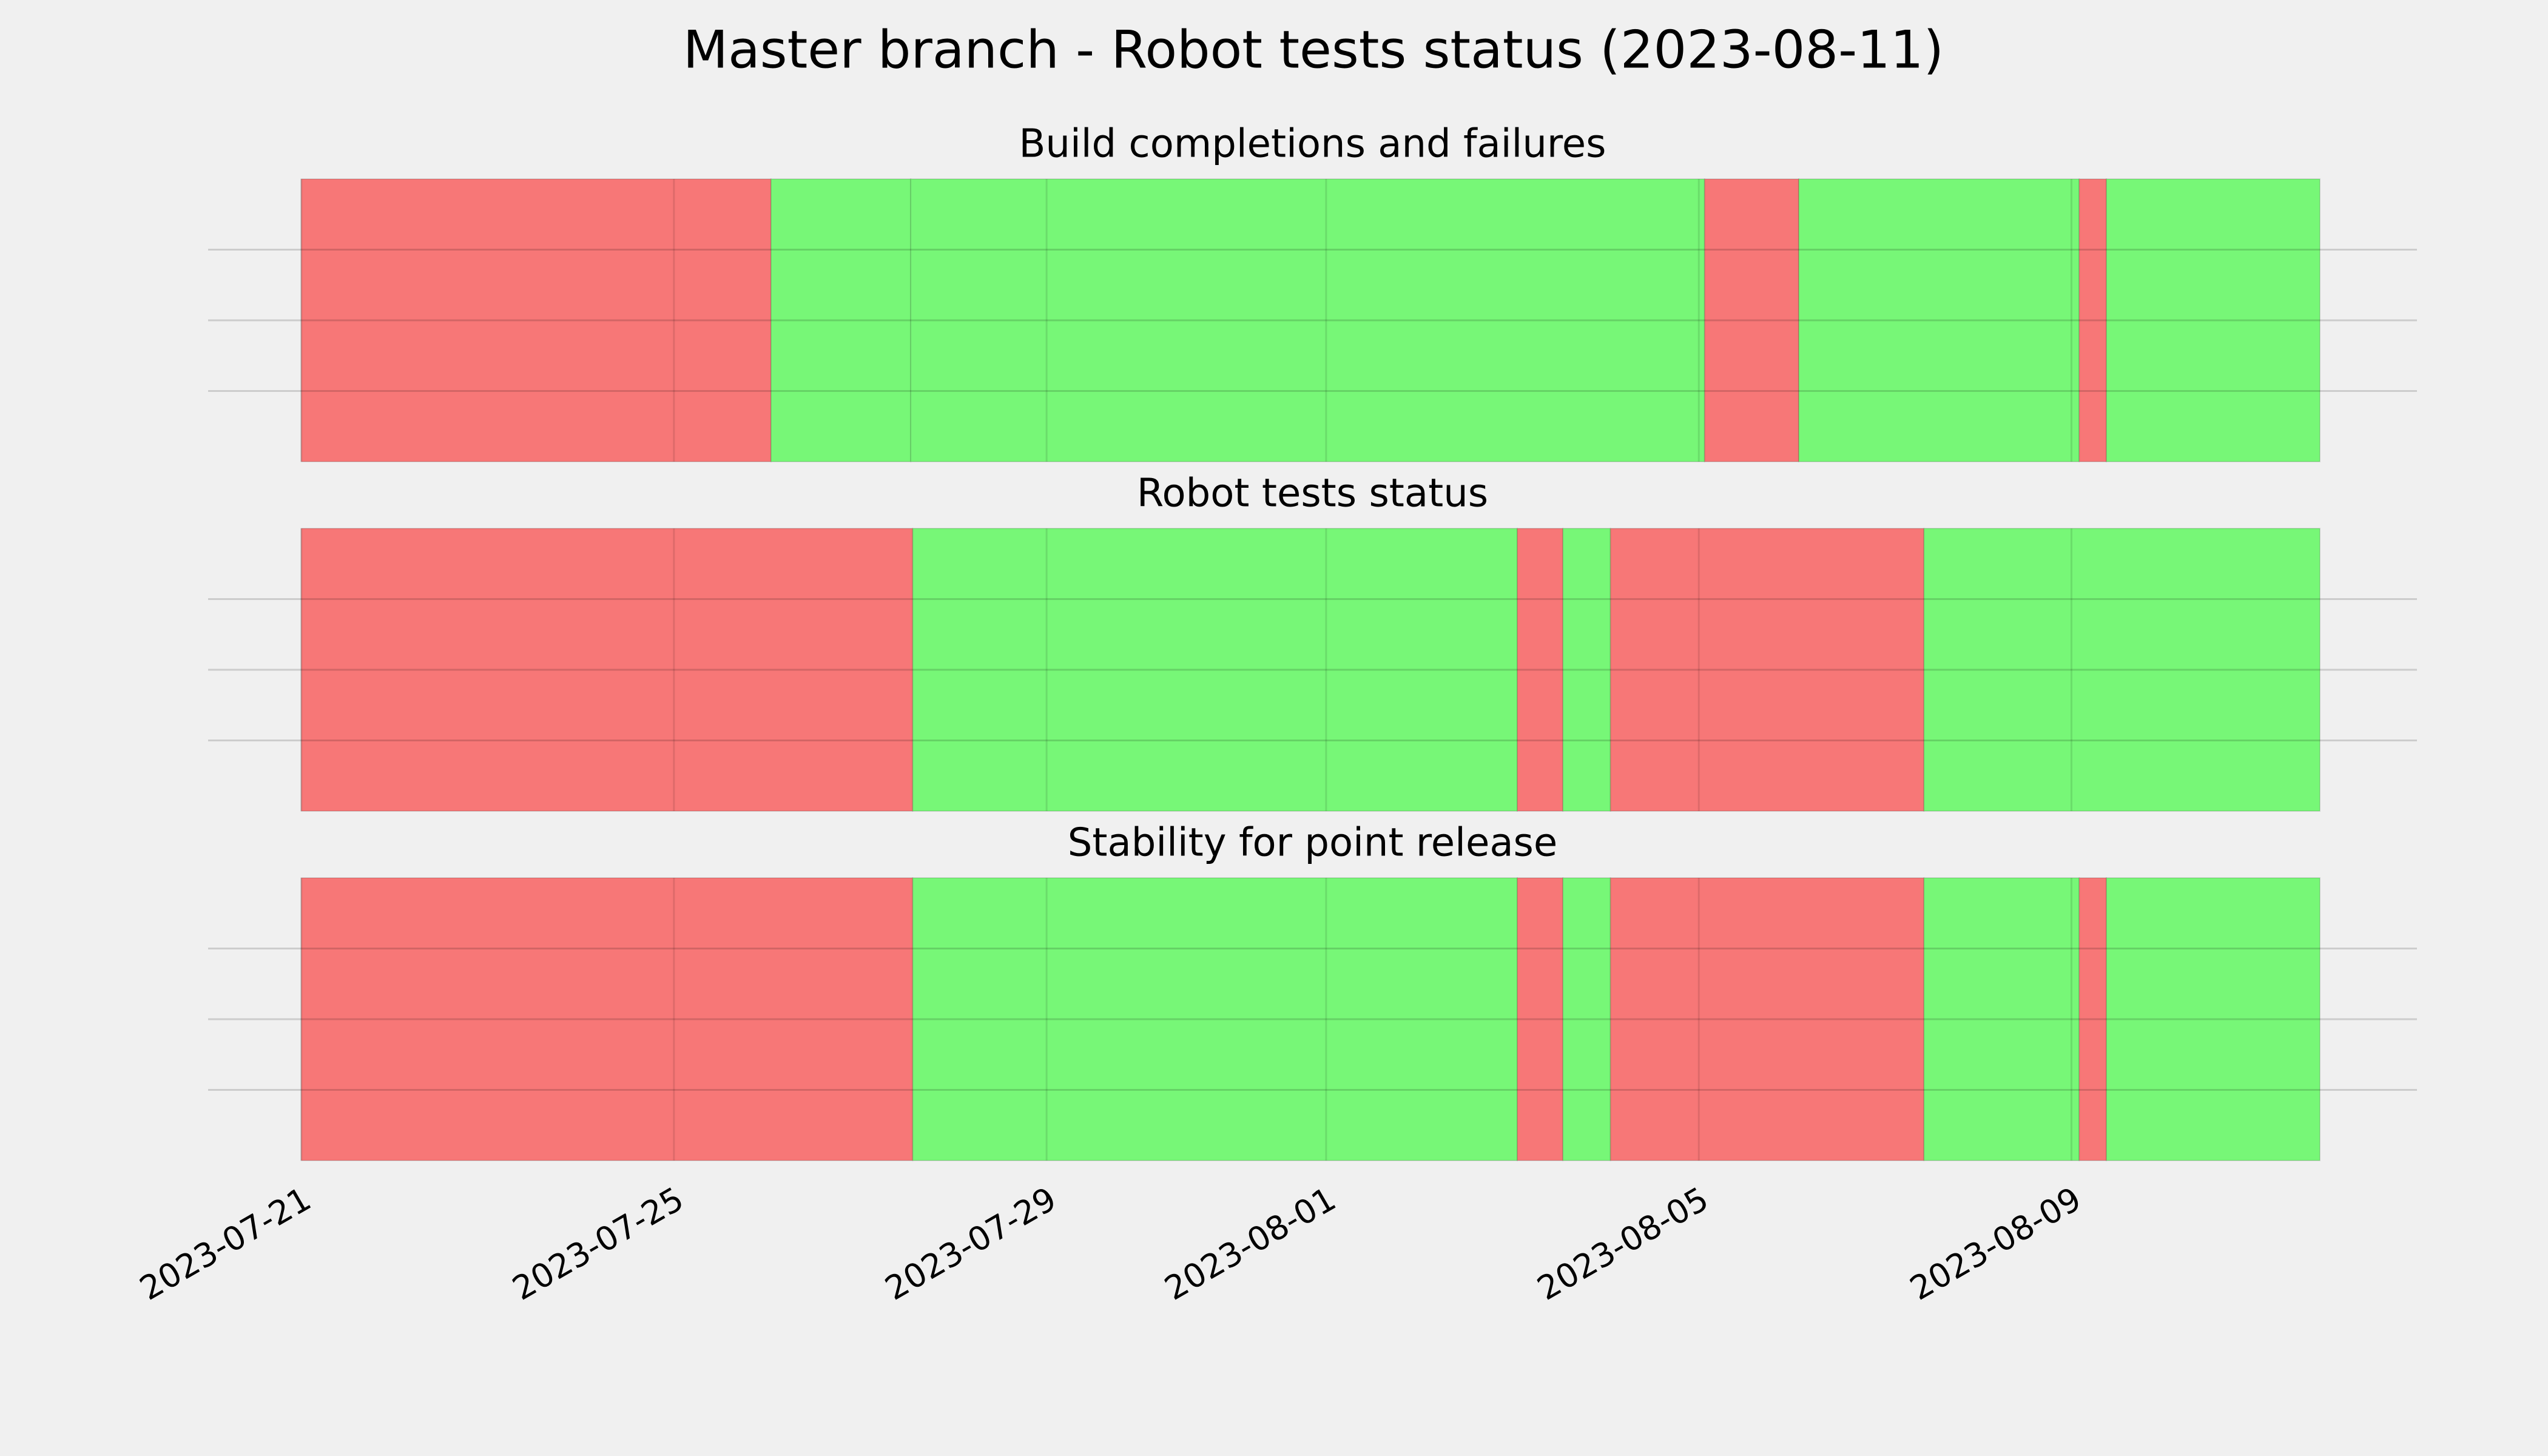  I want to click on subplot-title: Stability for point release, so click(1313, 843).